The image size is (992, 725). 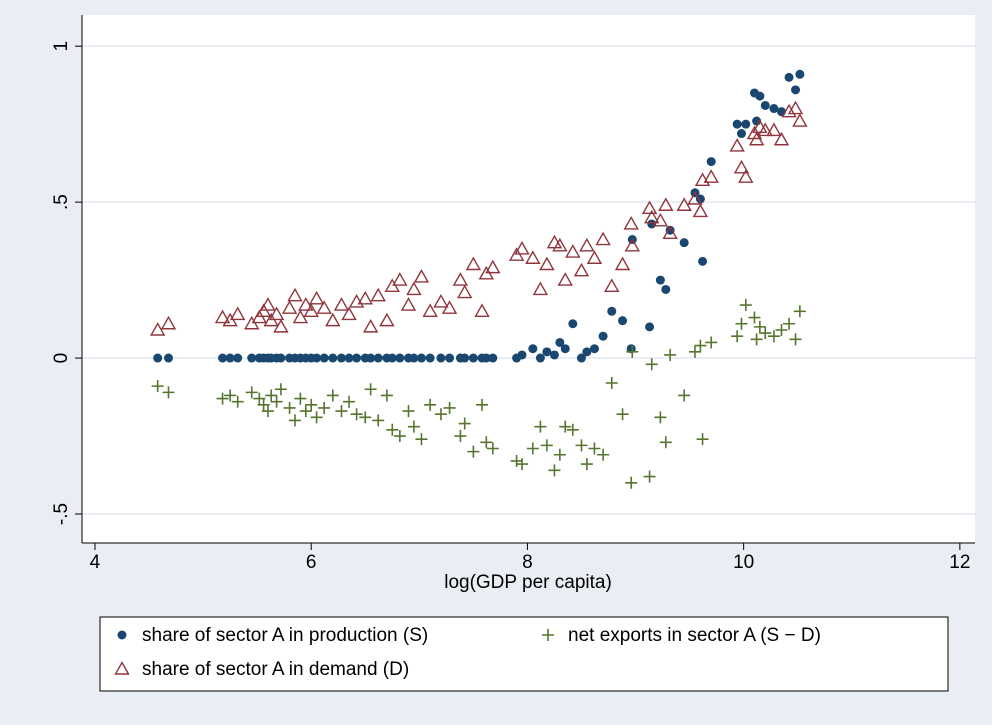 I want to click on x-tick-label: 12, so click(x=959, y=562).